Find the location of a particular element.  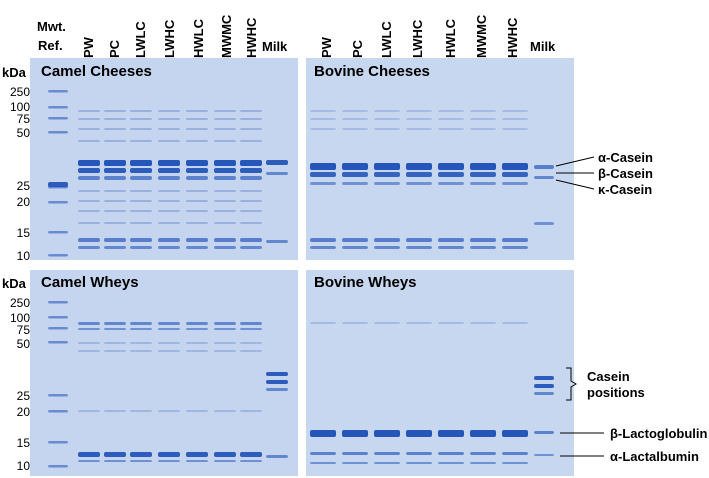

bovine-lane-label-hwhc: HWHC is located at coordinates (512, 37).